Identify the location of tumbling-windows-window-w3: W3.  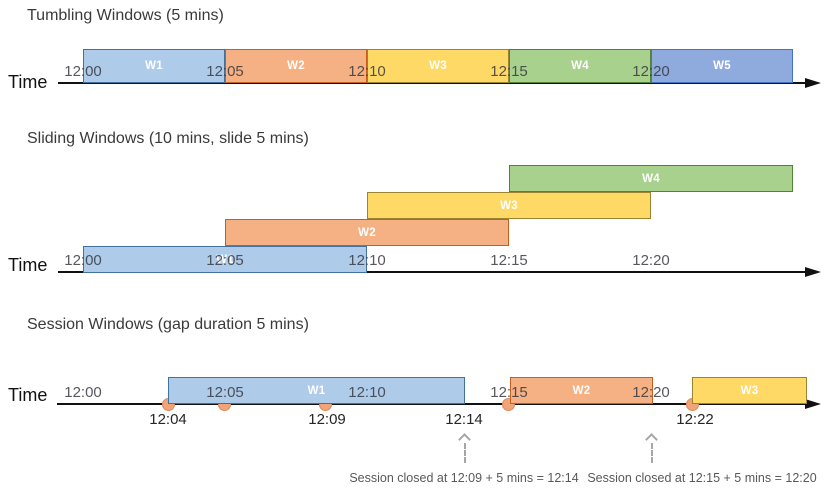
(438, 66).